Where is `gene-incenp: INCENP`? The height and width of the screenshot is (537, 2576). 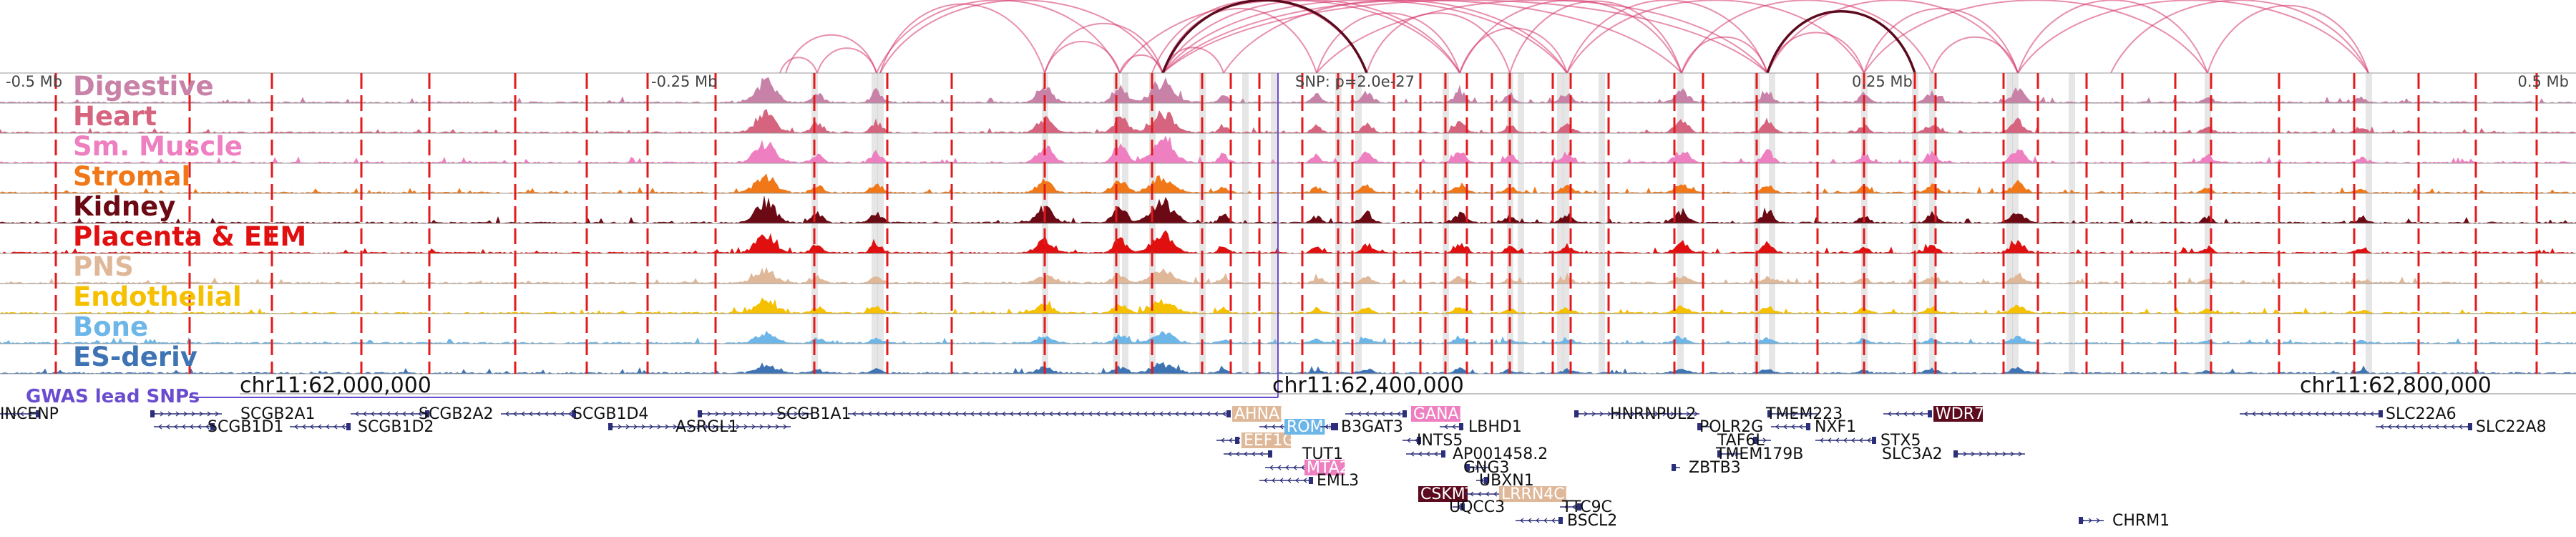
gene-incenp: INCENP is located at coordinates (29, 414).